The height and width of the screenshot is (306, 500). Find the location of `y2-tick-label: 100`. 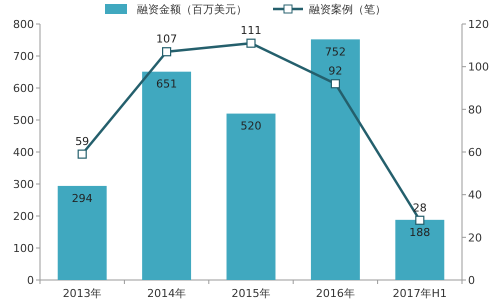

y2-tick-label: 100 is located at coordinates (478, 67).